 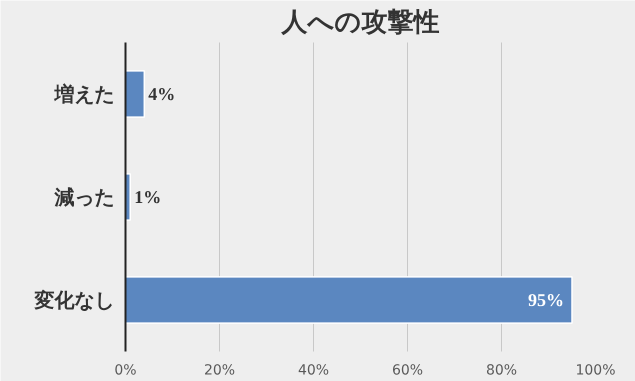 I want to click on x-tick-label: 100%, so click(x=595, y=370).